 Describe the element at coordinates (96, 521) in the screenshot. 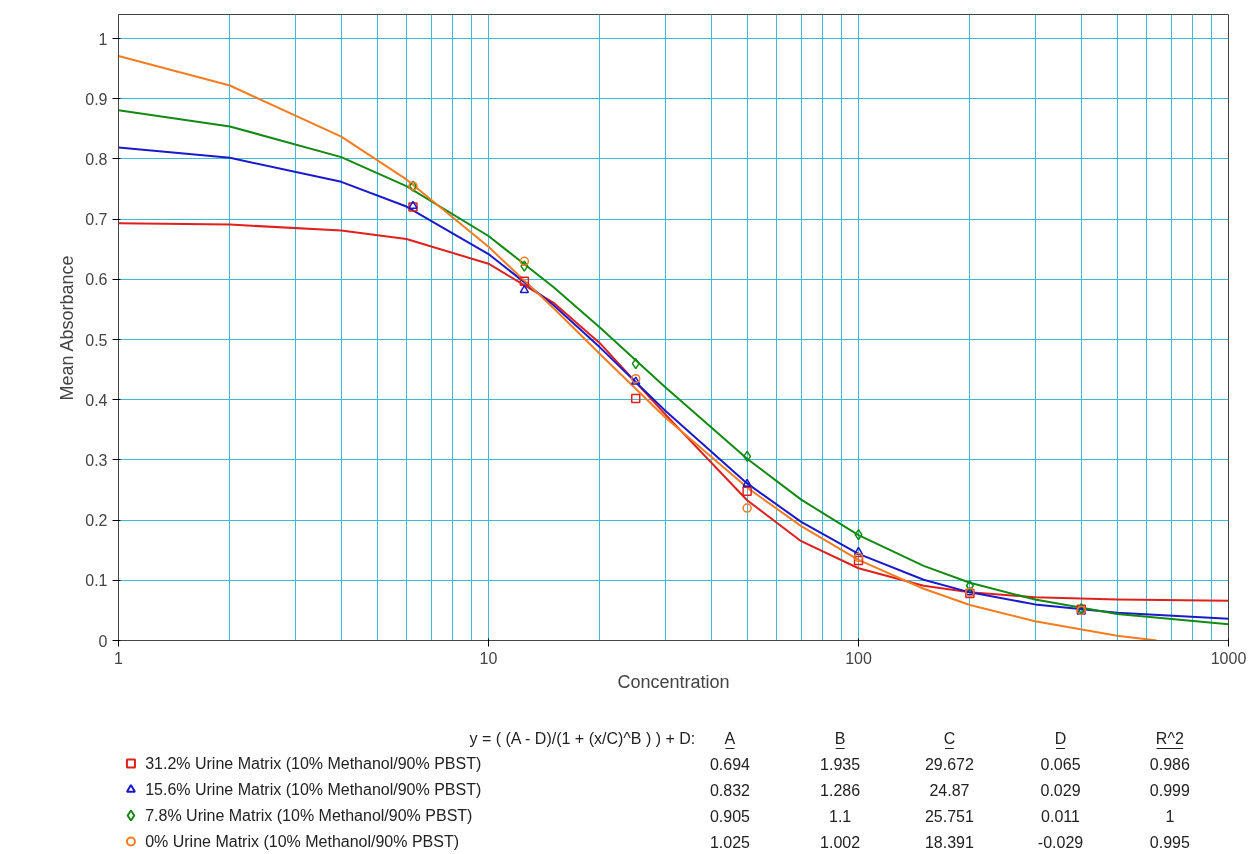

I see `y-tick-label: 0.2` at that location.